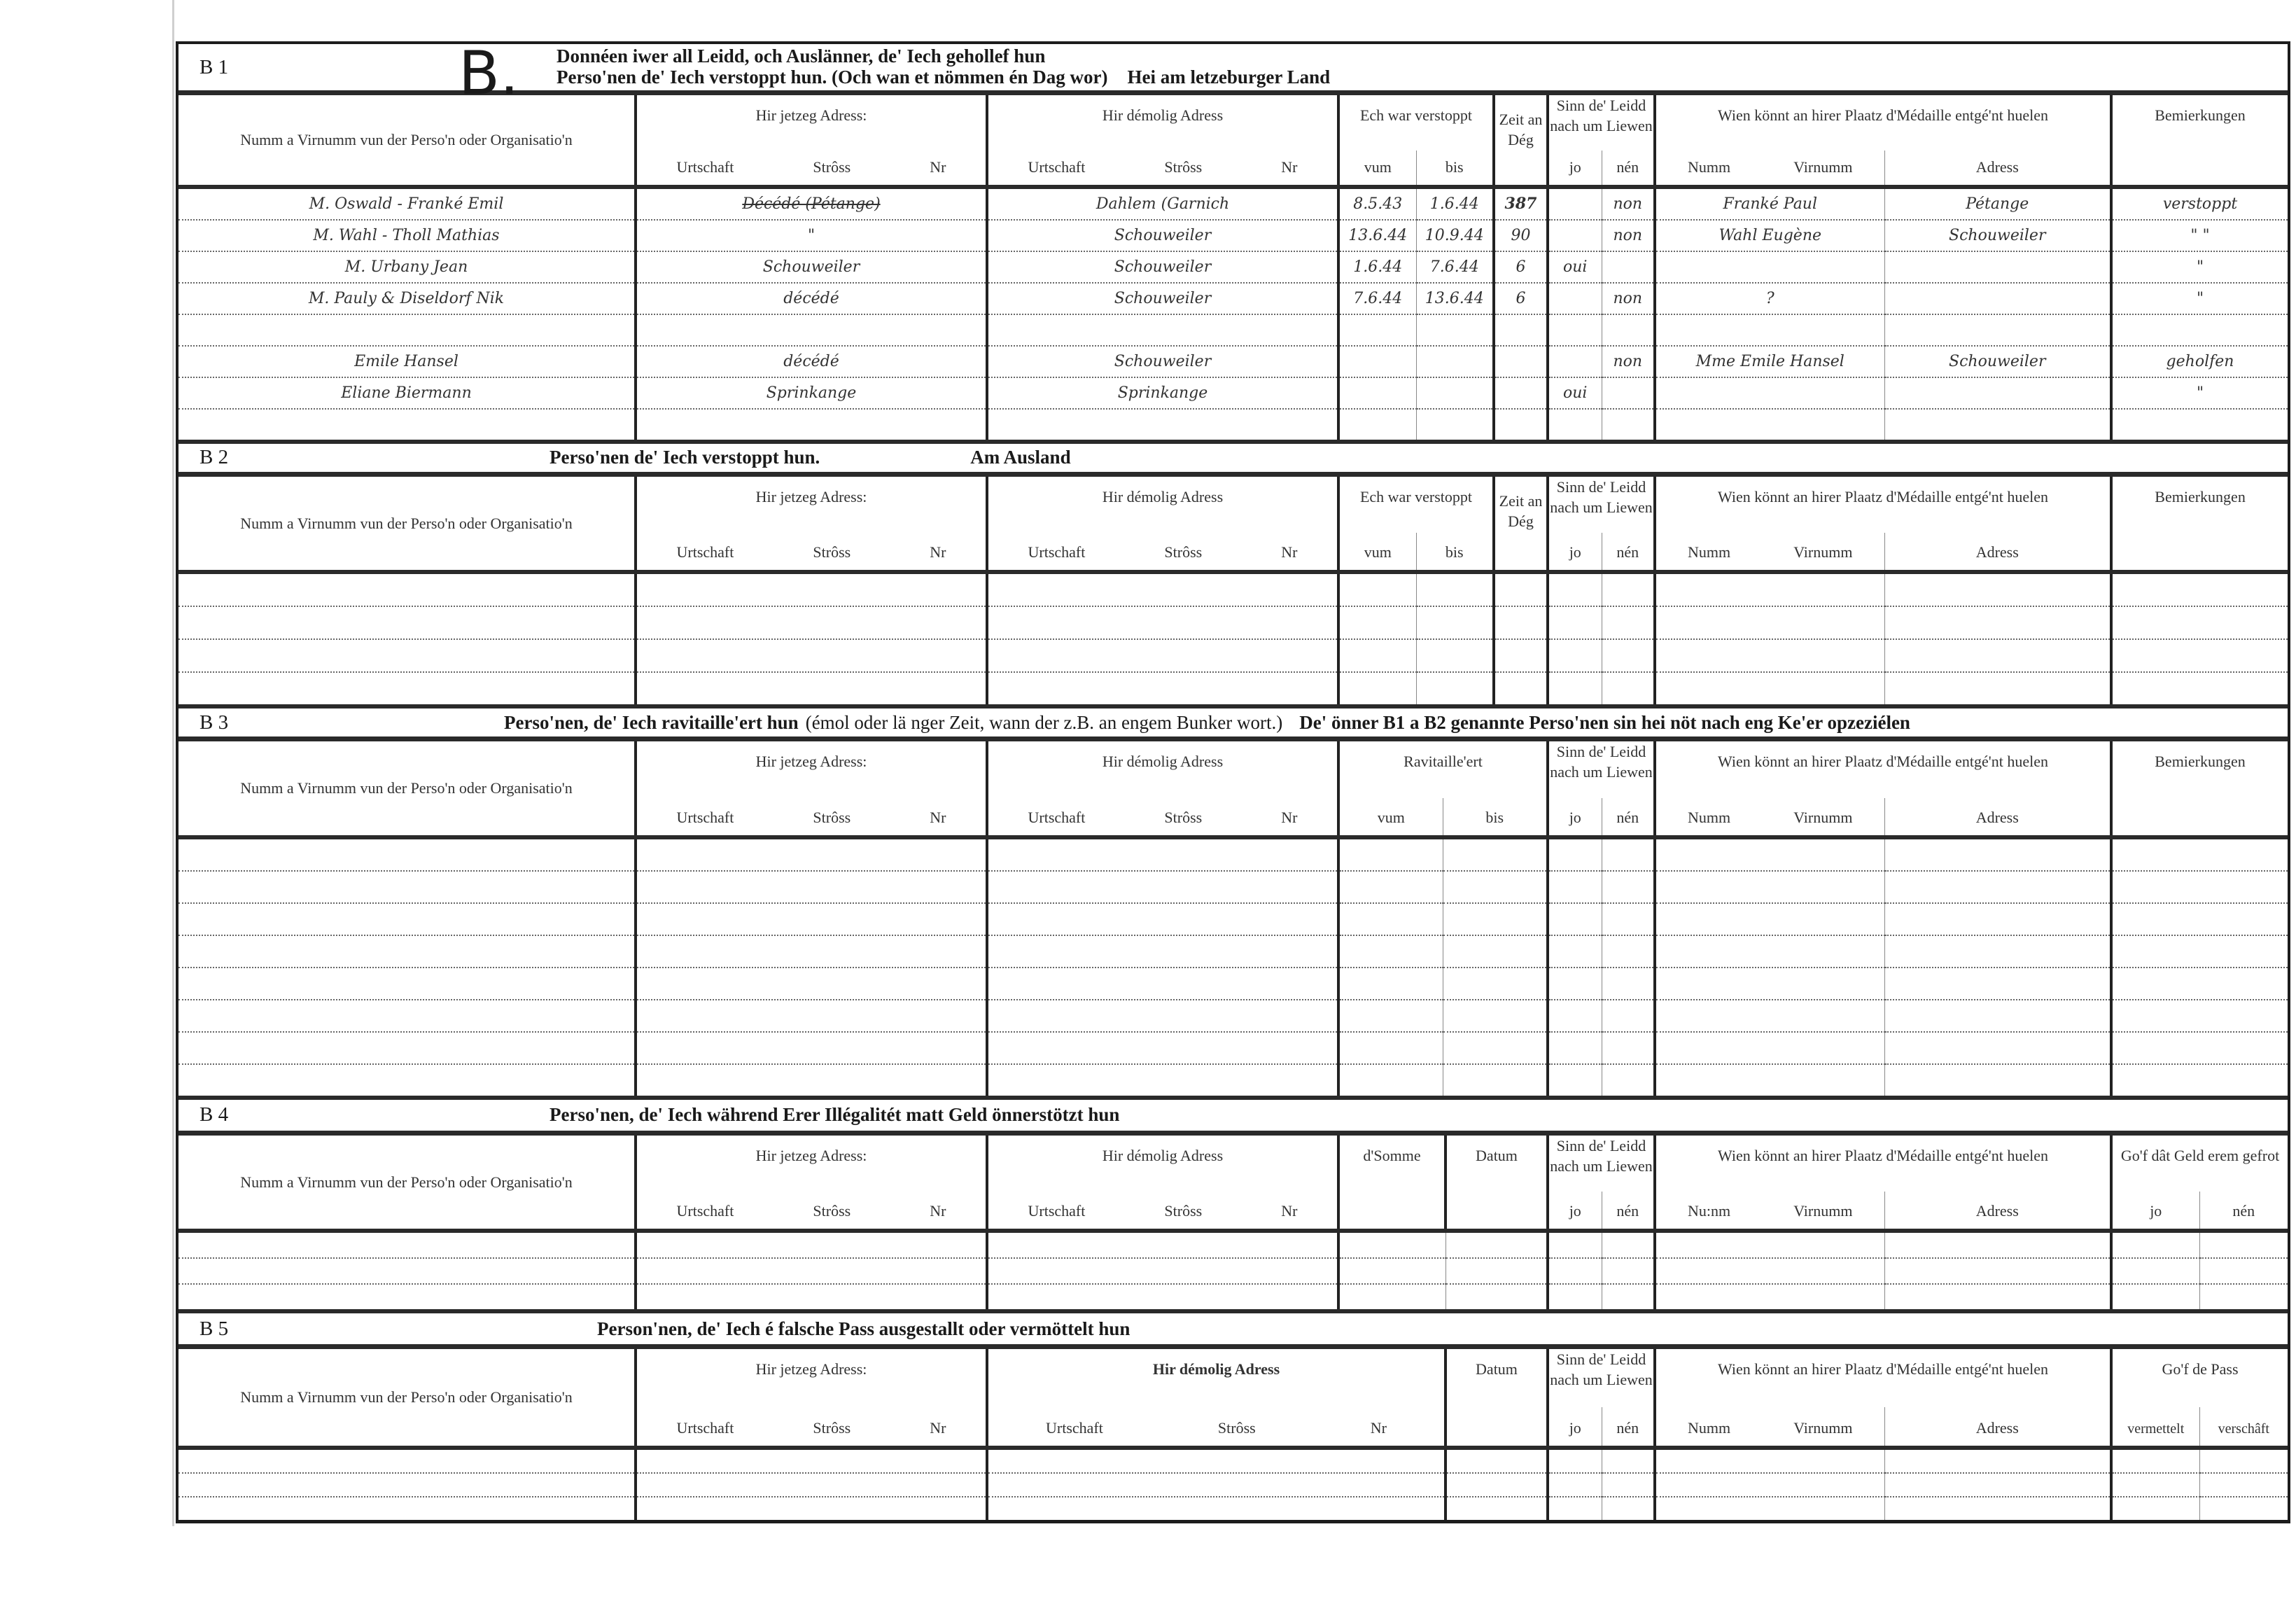 Image resolution: width=2296 pixels, height=1613 pixels. What do you see at coordinates (1376, 235) in the screenshot?
I see `cell-from: 13.6.44` at bounding box center [1376, 235].